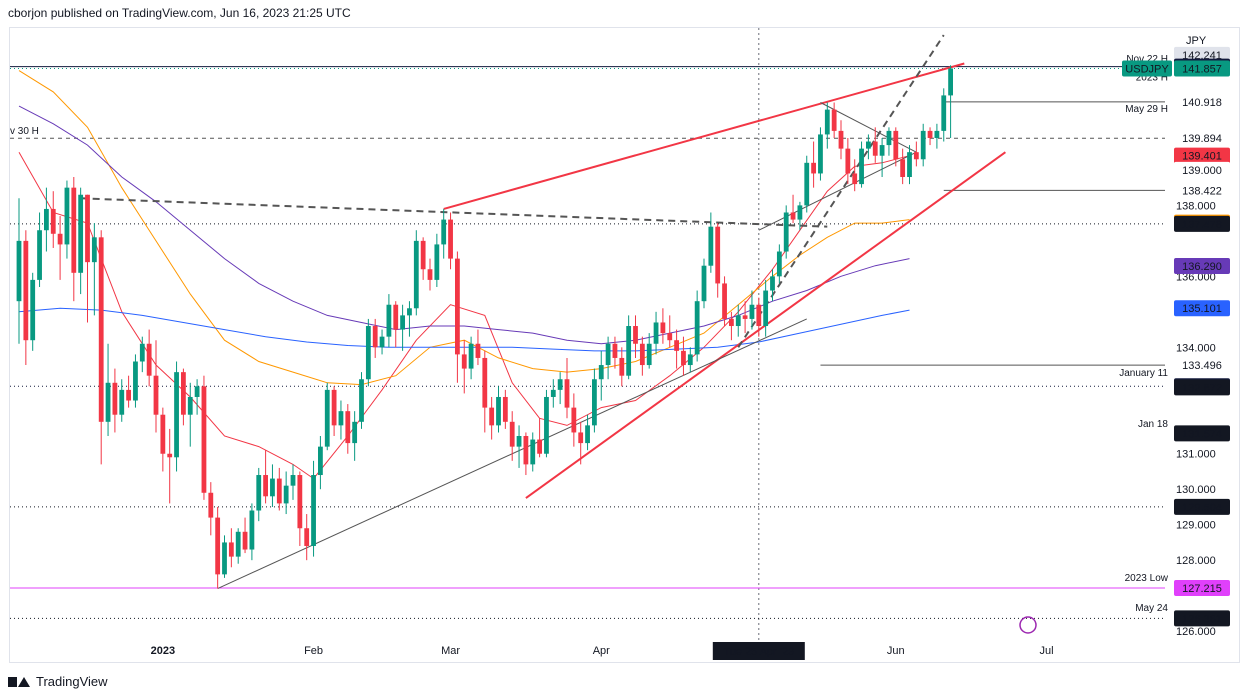 This screenshot has height=700, width=1245. Describe the element at coordinates (1202, 267) in the screenshot. I see `price-badge-text: 136.290` at that location.